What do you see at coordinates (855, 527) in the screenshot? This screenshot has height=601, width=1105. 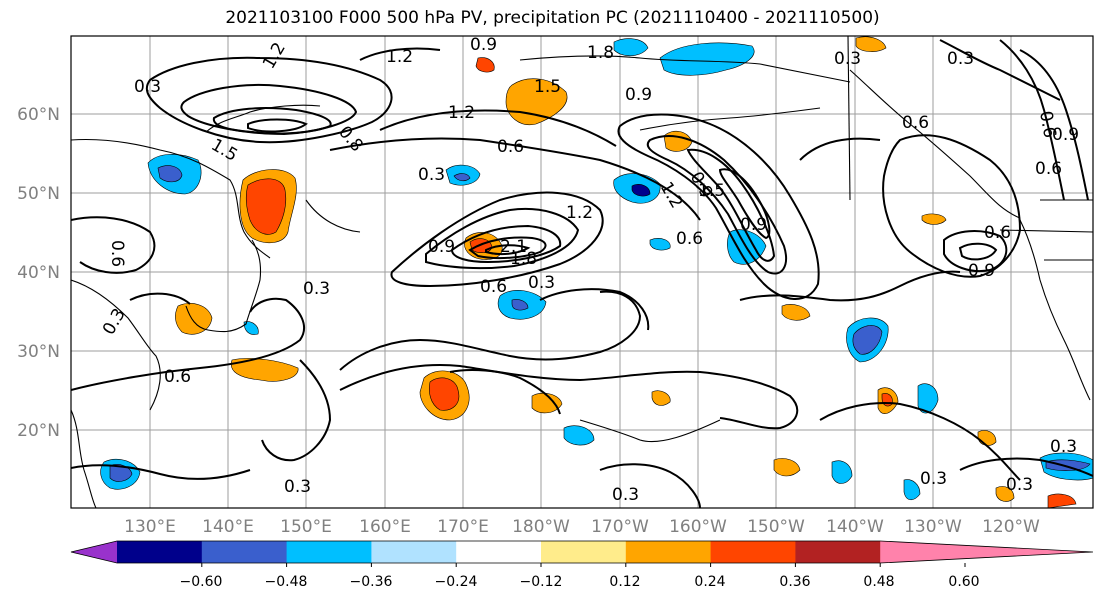 I see `lon-label: 140°W` at bounding box center [855, 527].